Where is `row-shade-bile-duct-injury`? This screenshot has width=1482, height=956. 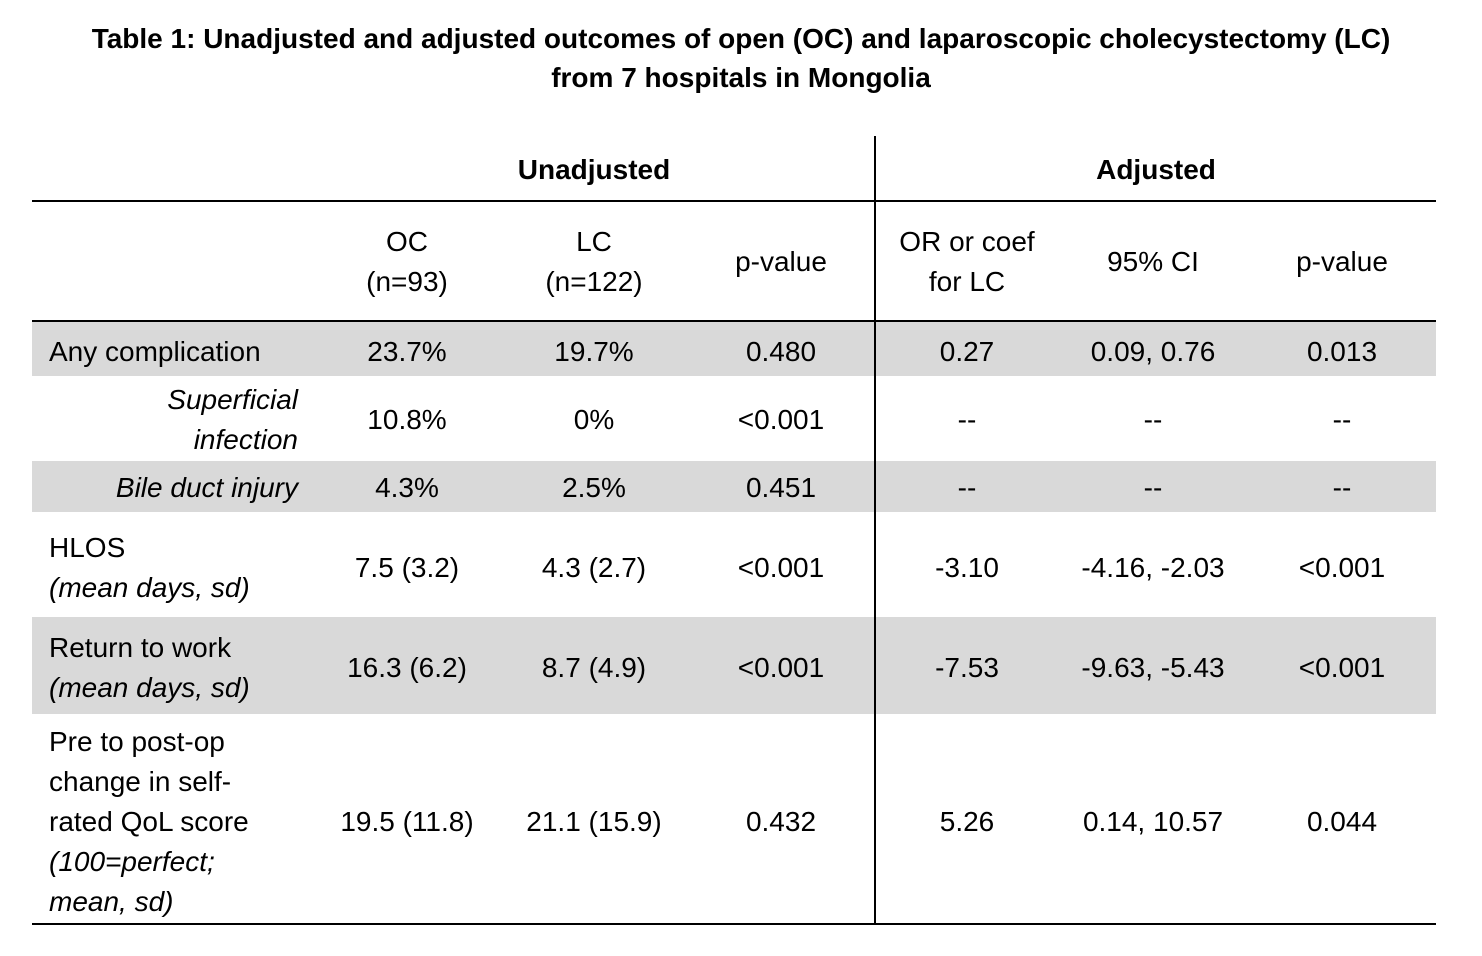 row-shade-bile-duct-injury is located at coordinates (734, 487).